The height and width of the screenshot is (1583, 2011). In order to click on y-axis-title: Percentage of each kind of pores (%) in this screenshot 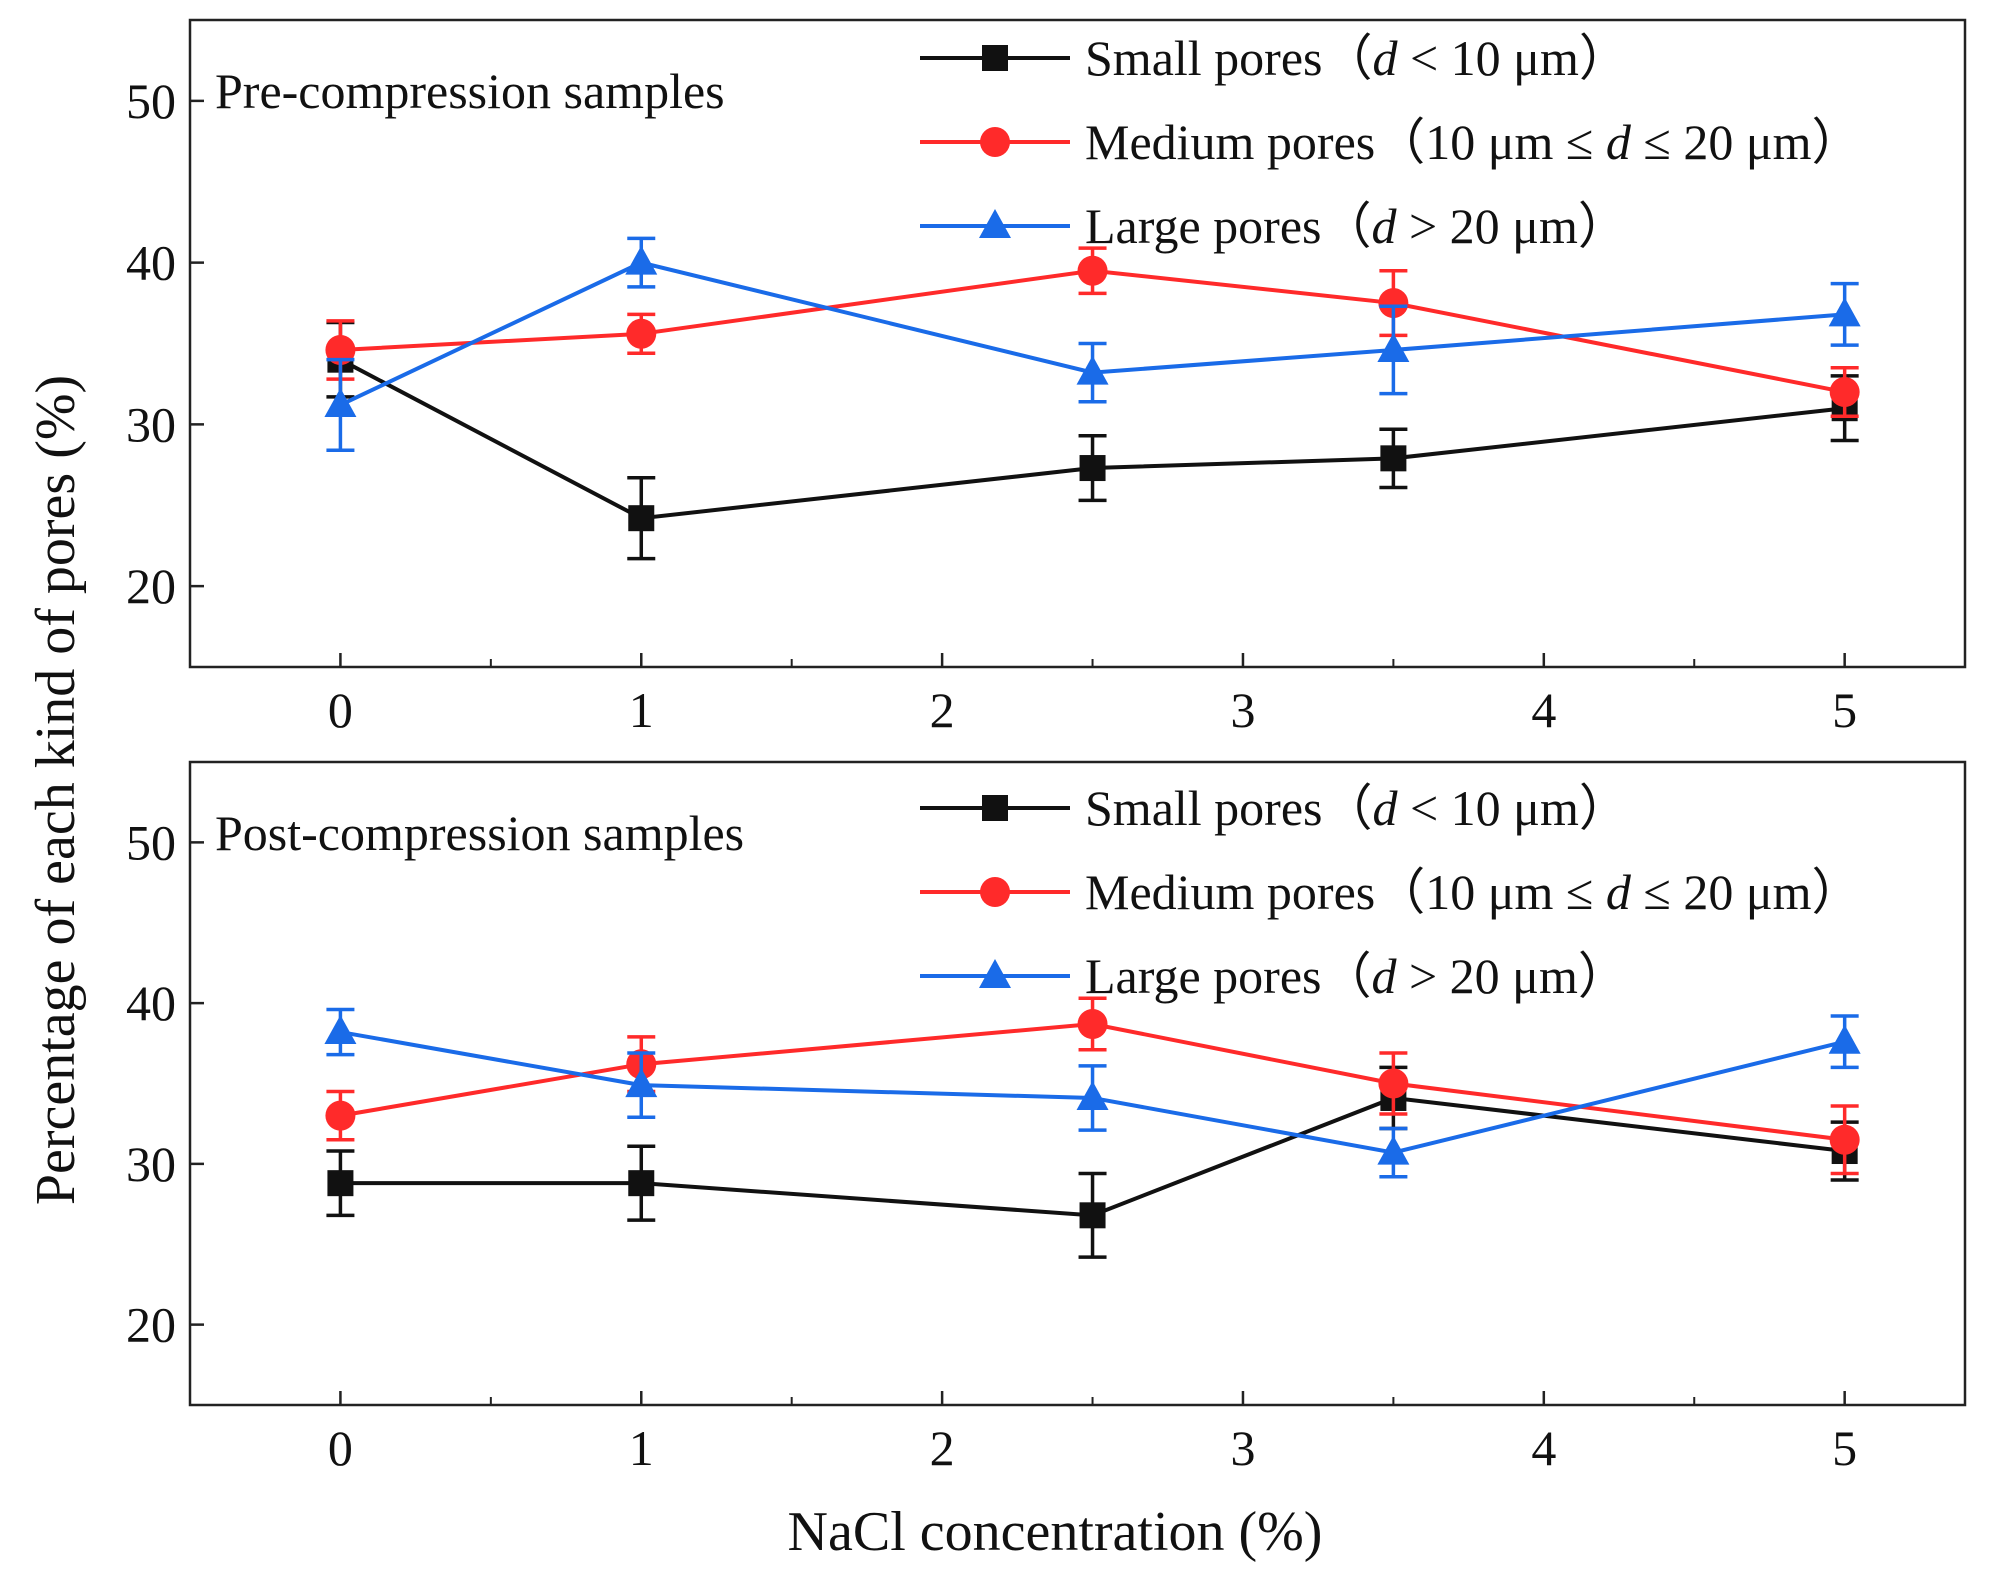, I will do `click(56, 790)`.